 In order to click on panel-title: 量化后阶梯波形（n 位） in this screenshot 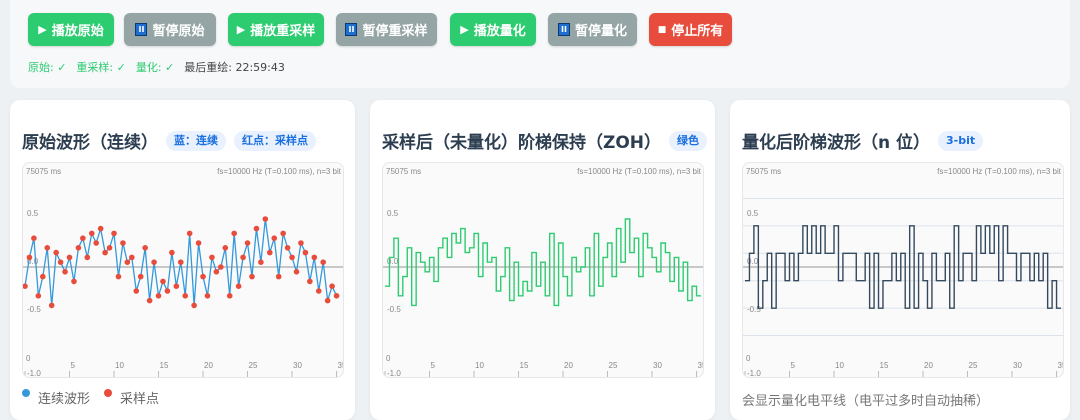, I will do `click(836, 143)`.